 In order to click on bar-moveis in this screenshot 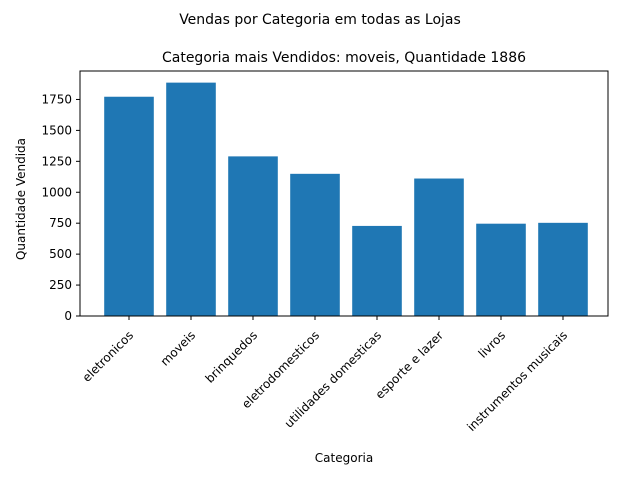, I will do `click(191, 199)`.